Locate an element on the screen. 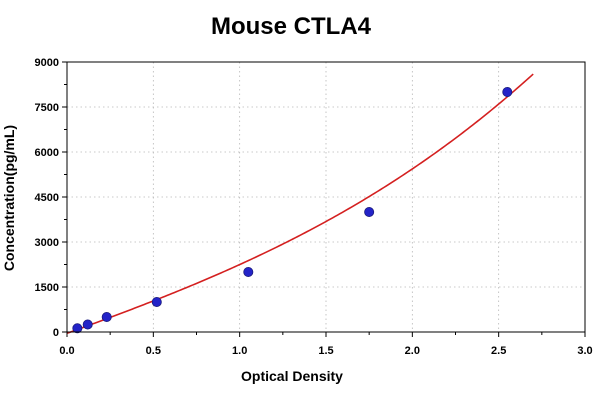  x-tick-label: 0.0 is located at coordinates (66, 351).